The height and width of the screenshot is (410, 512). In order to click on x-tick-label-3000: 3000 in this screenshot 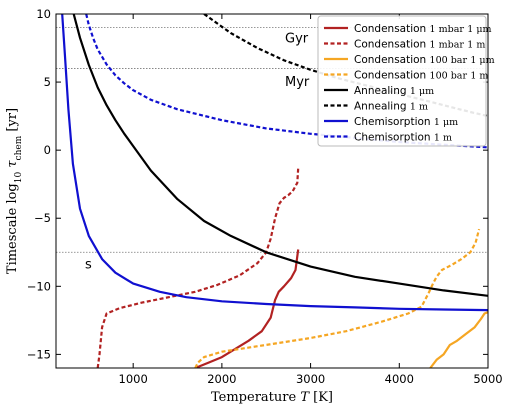, I will do `click(310, 379)`.